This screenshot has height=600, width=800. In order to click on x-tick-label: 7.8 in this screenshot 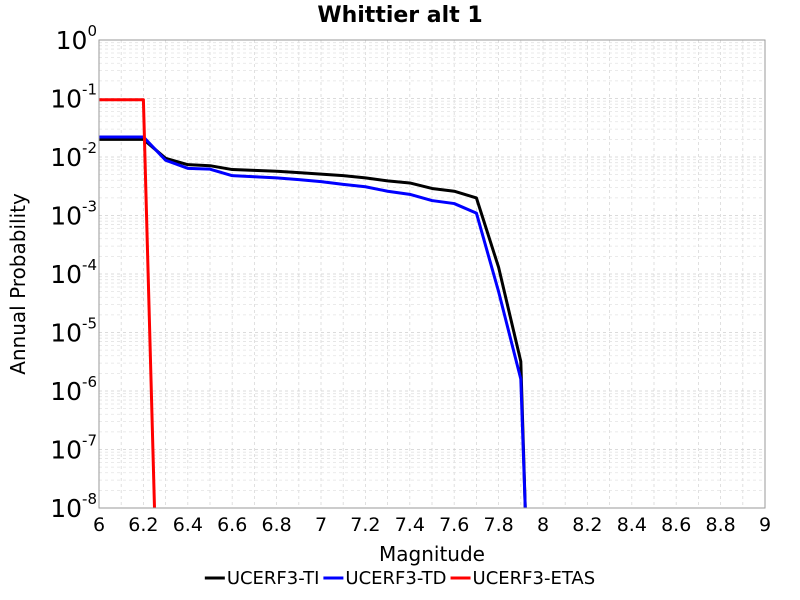, I will do `click(498, 525)`.